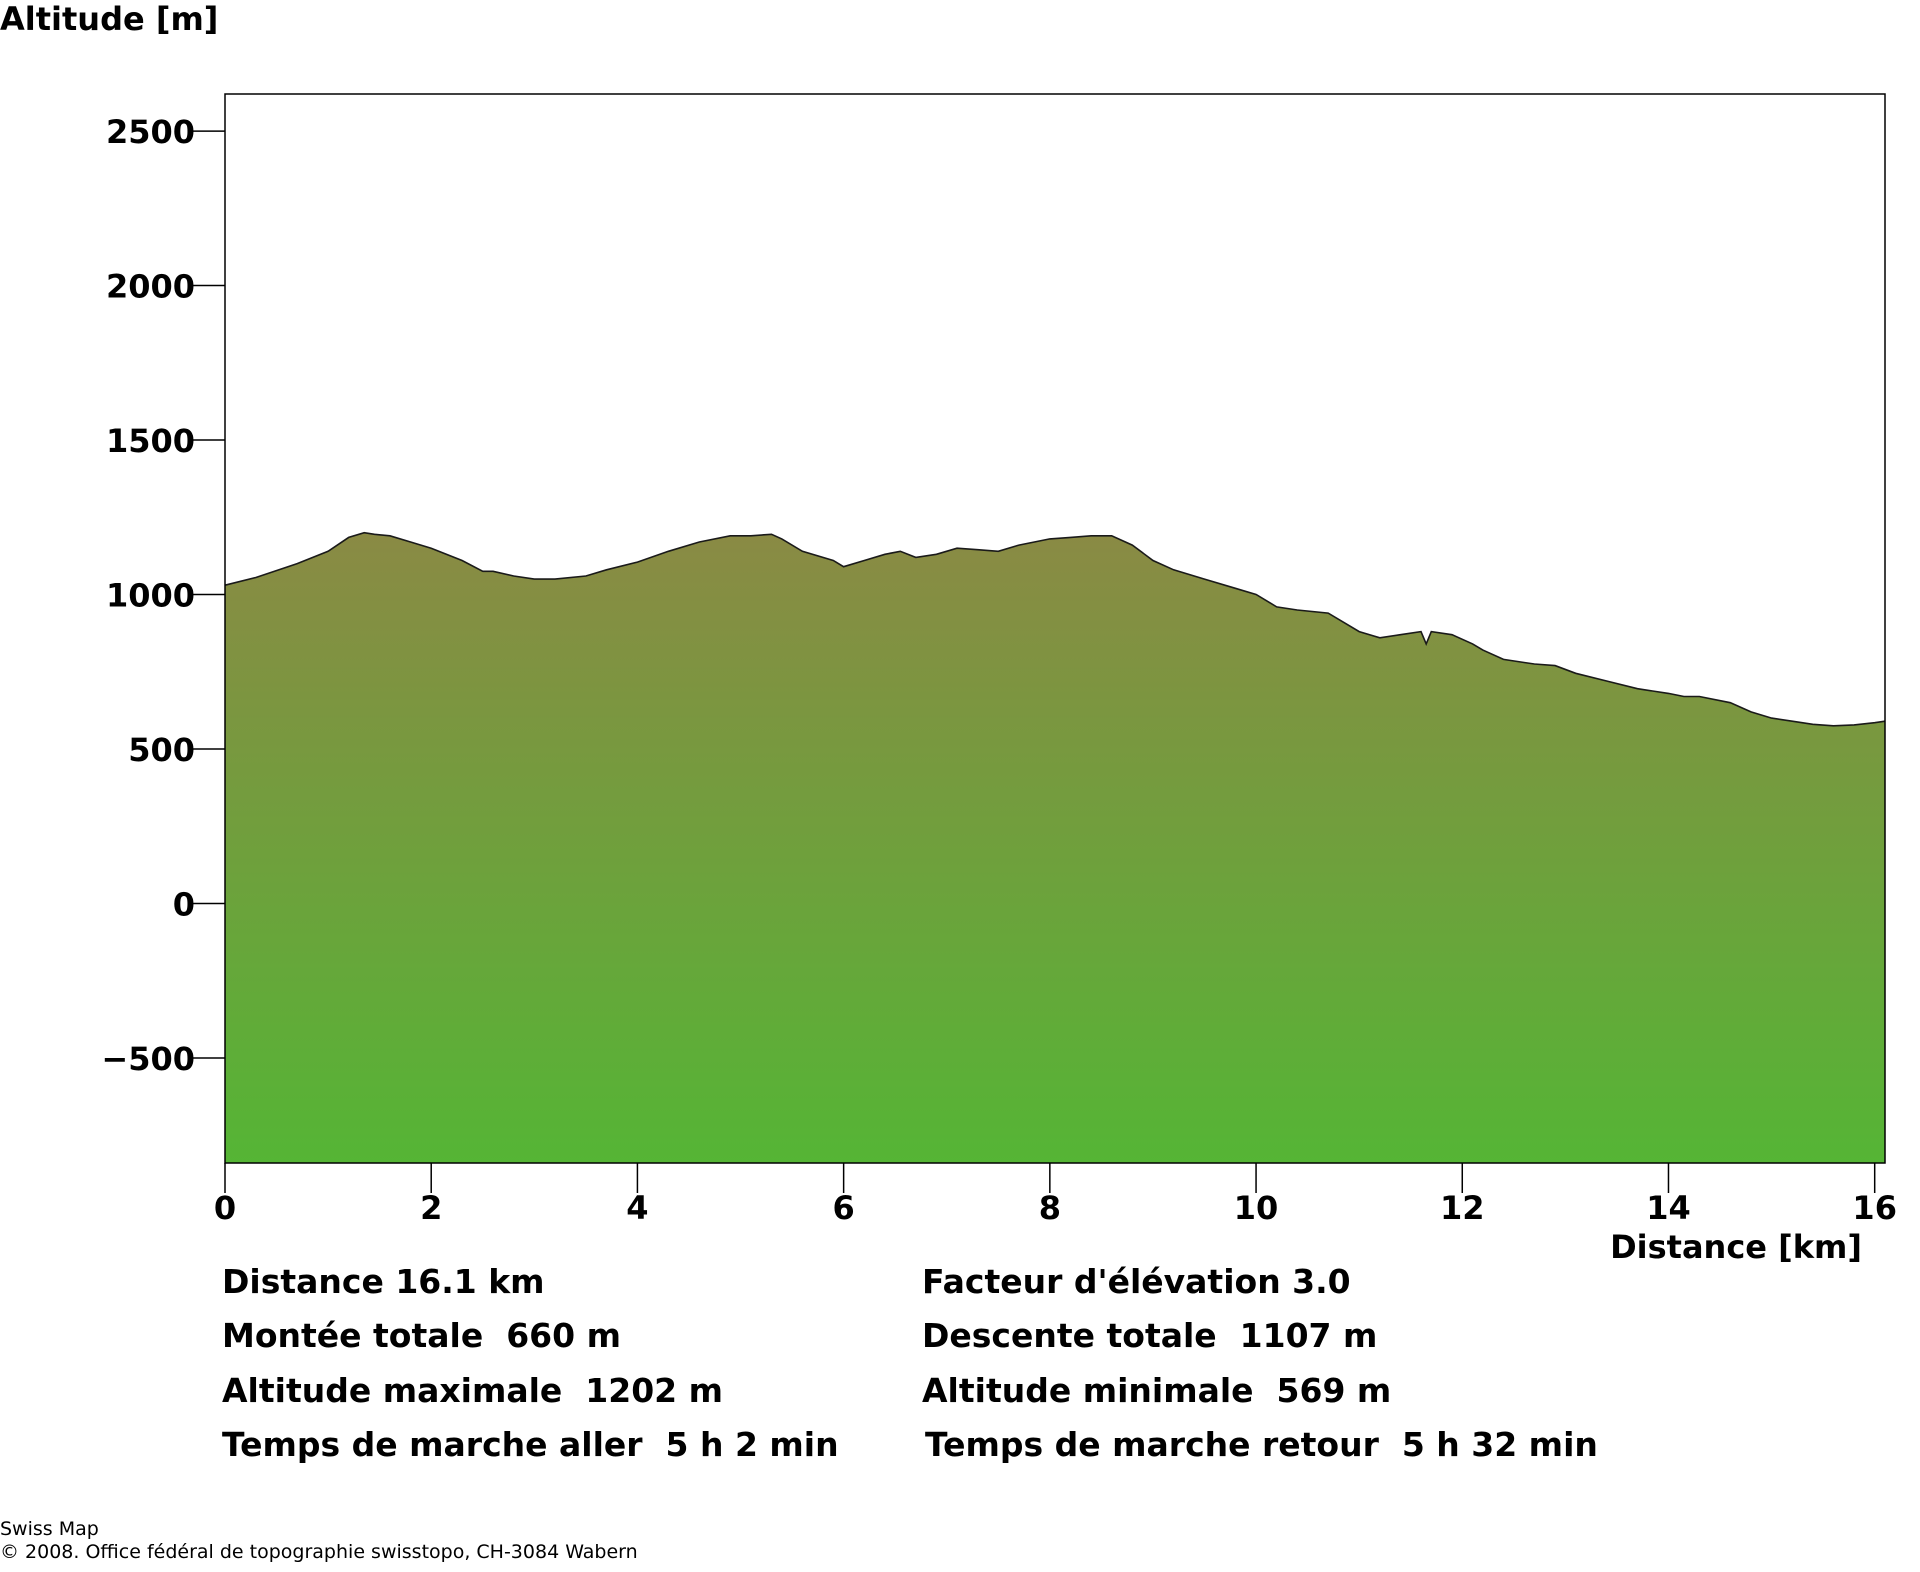 This screenshot has width=1920, height=1572. I want to click on y-axis-title: Altitude [m], so click(109, 19).